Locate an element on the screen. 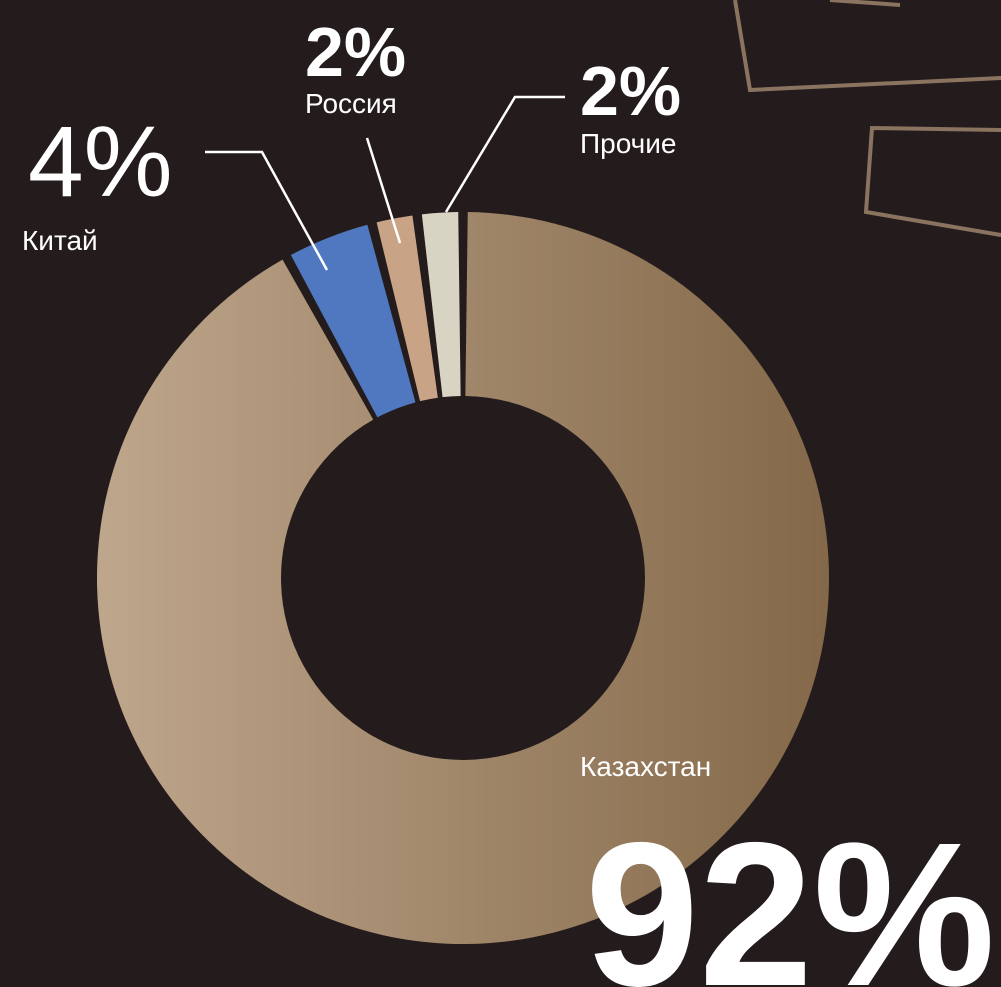 The width and height of the screenshot is (1001, 987). value-label: 92% is located at coordinates (790, 893).